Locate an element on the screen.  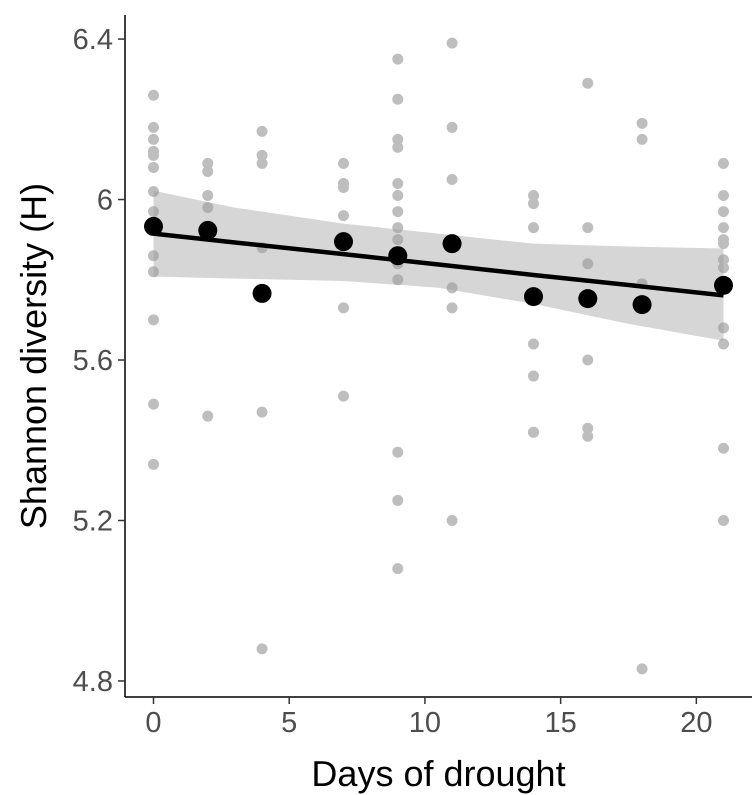
y-tick-label: 5.6 is located at coordinates (92, 361).